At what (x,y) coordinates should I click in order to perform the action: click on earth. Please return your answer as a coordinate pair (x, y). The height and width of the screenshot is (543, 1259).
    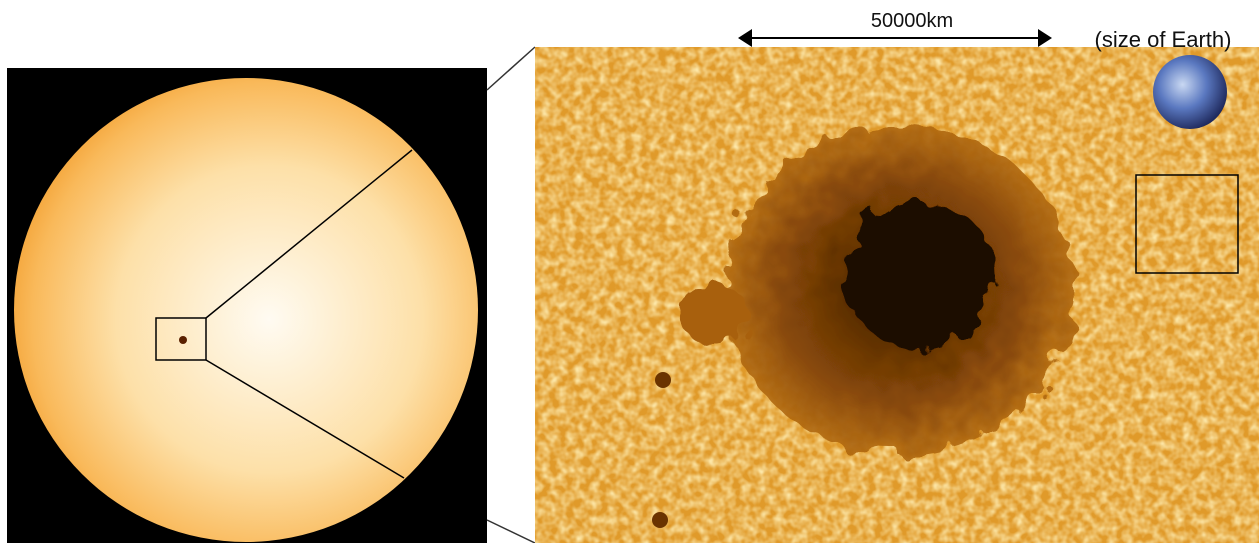
    Looking at the image, I should click on (1190, 92).